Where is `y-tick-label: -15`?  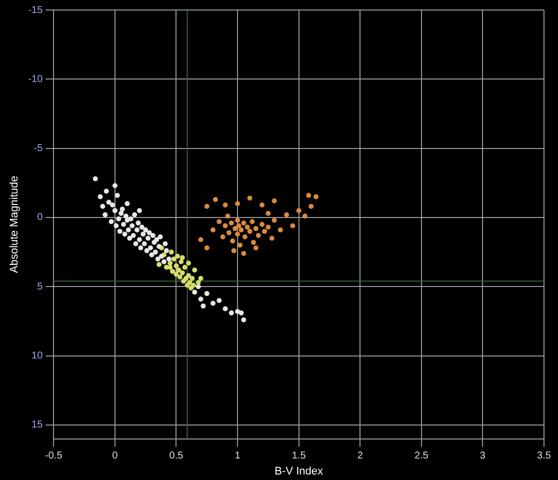
y-tick-label: -15 is located at coordinates (36, 10).